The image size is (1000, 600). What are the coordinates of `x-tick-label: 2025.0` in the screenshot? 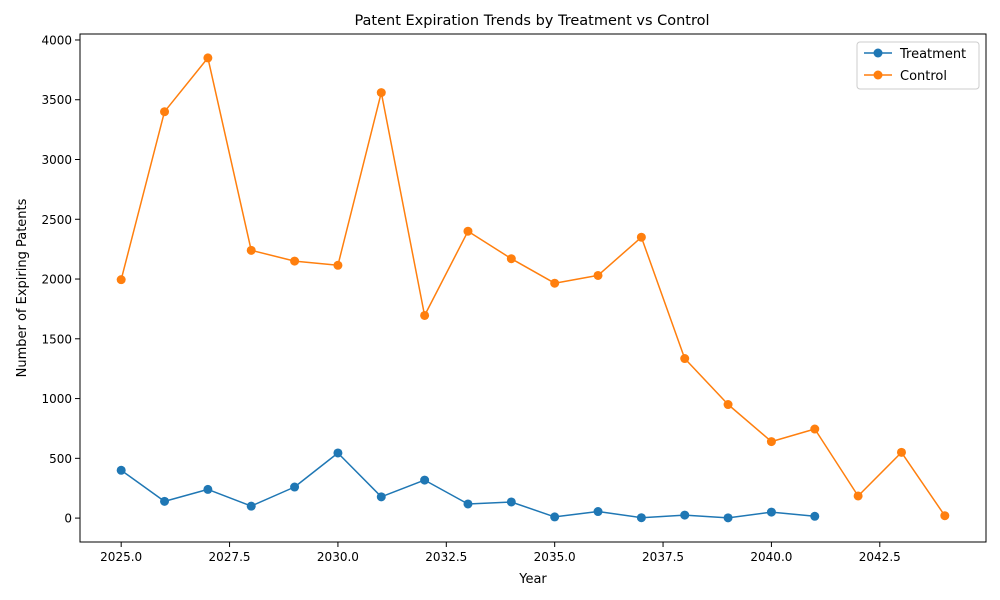 It's located at (121, 557).